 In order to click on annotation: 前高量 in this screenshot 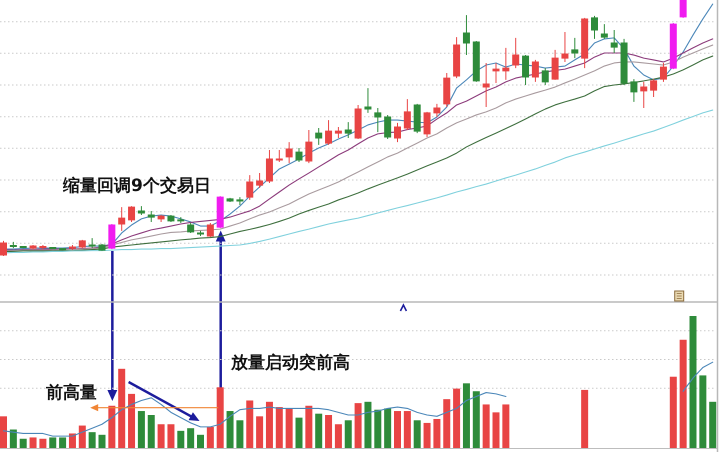, I will do `click(71, 393)`.